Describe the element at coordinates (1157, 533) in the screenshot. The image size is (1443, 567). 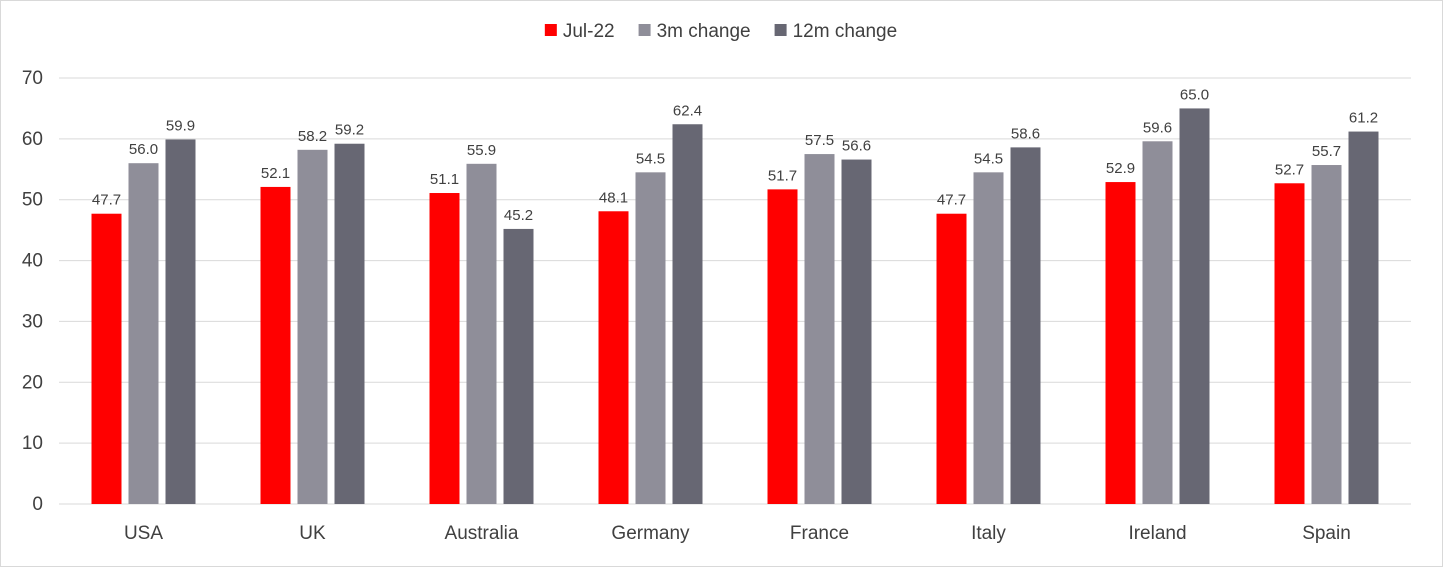
I see `x-category-label: Ireland` at that location.